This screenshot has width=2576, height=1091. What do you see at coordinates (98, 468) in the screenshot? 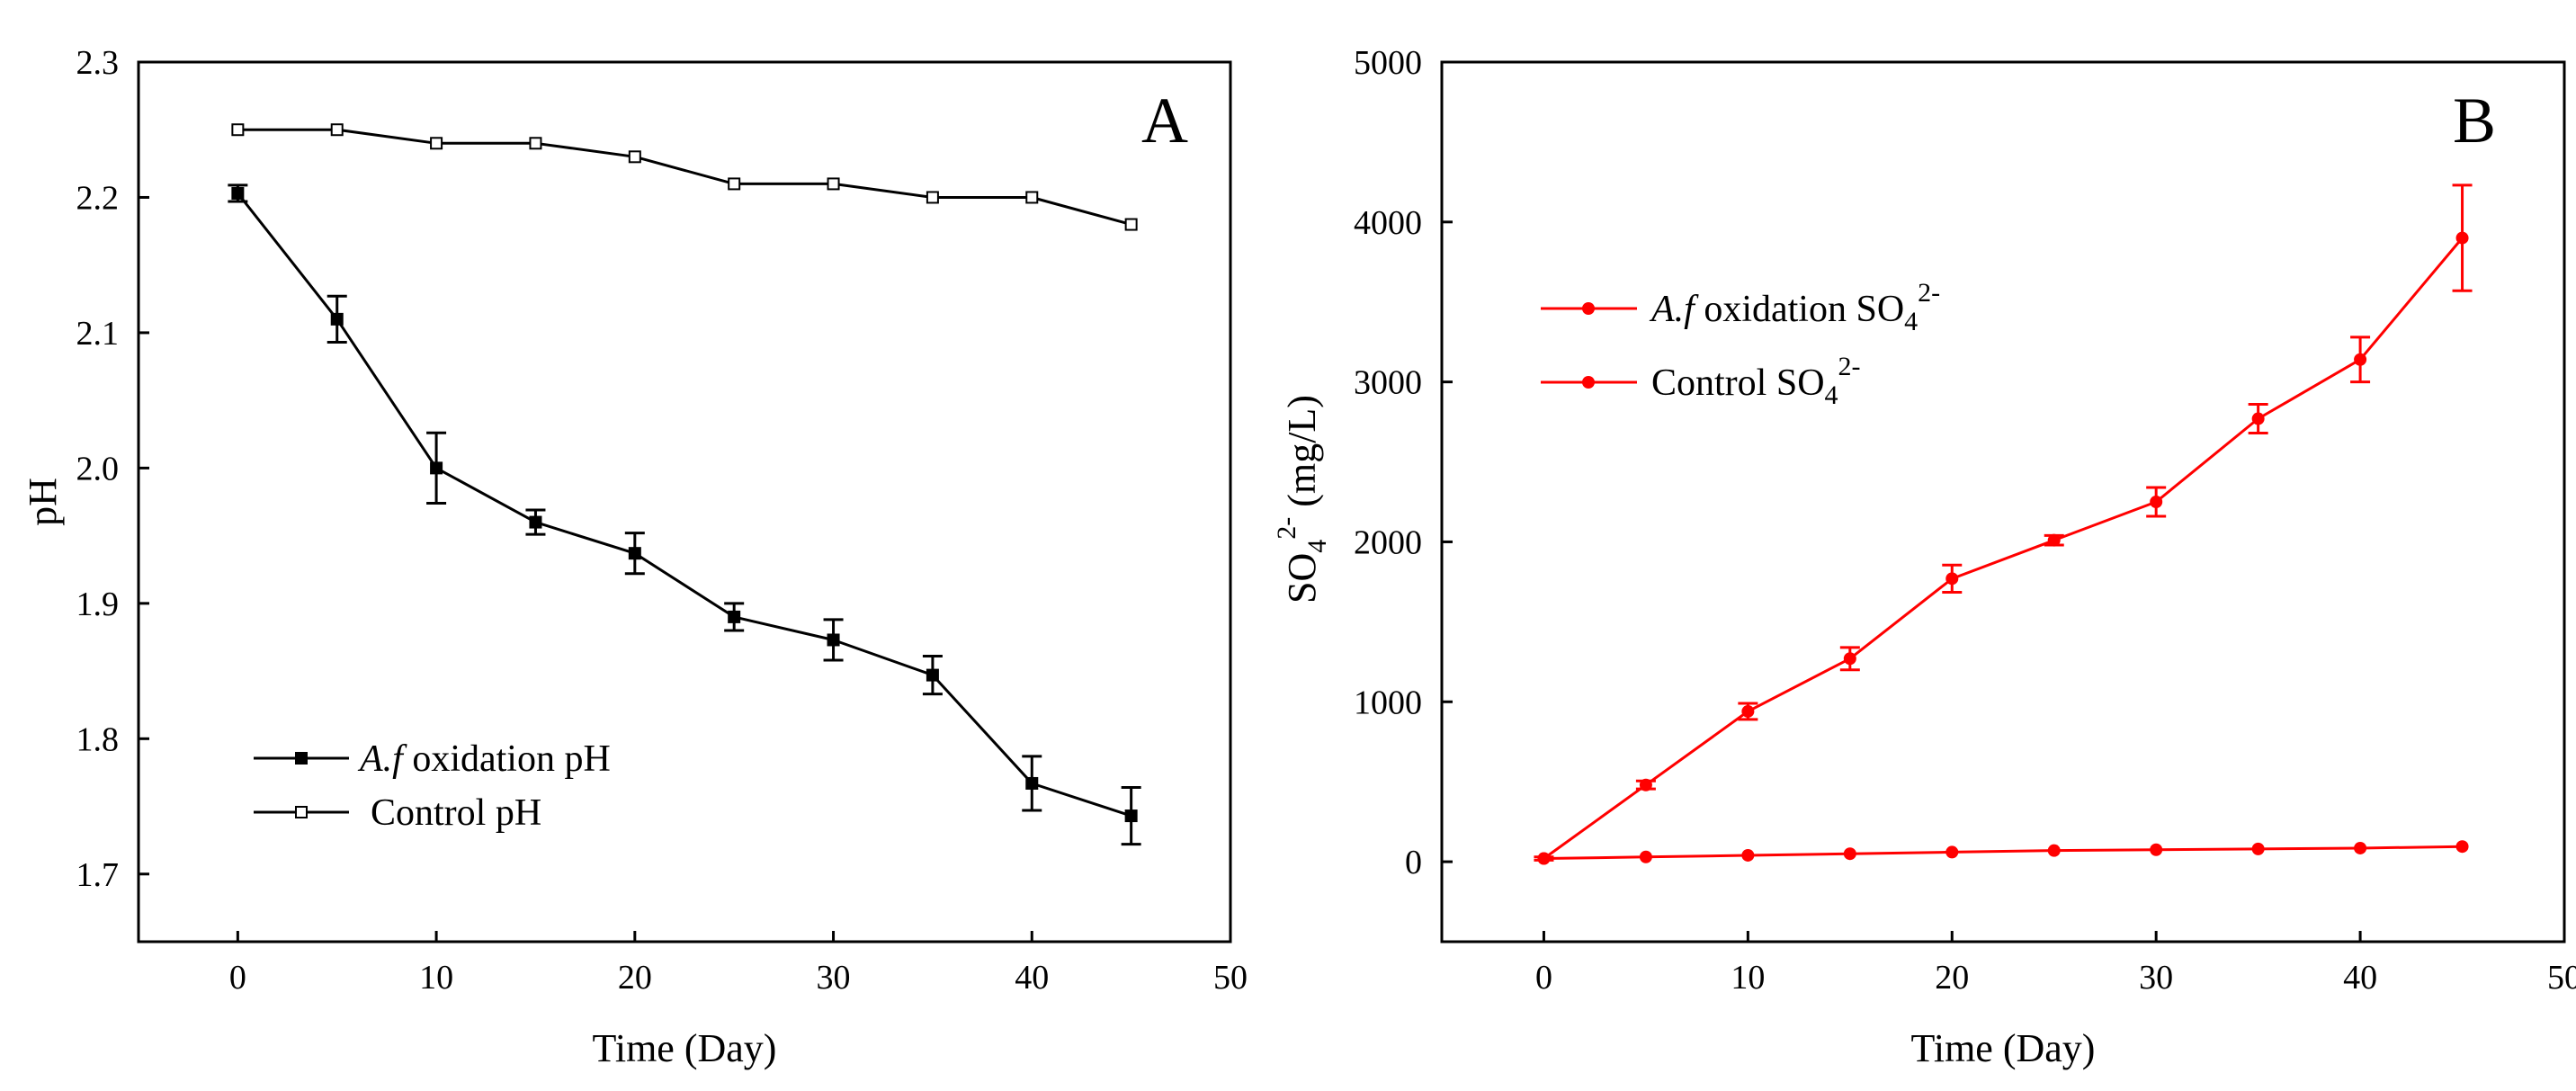
I see `y-tick-label: 2.0` at bounding box center [98, 468].